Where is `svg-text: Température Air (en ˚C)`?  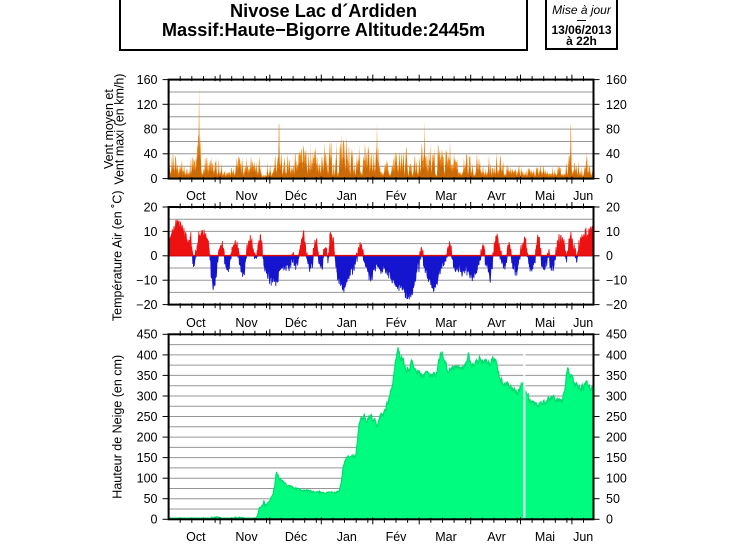
svg-text: Température Air (en ˚C) is located at coordinates (118, 255).